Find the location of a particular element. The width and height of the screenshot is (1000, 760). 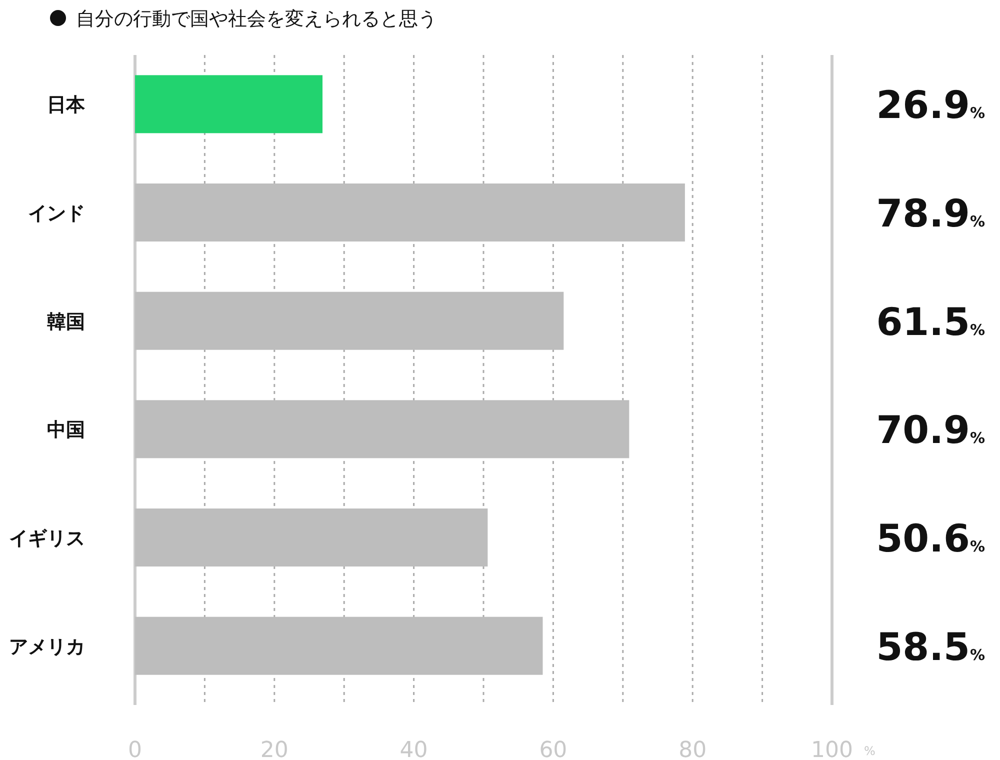

y-tick-label: イギリス is located at coordinates (47, 539).